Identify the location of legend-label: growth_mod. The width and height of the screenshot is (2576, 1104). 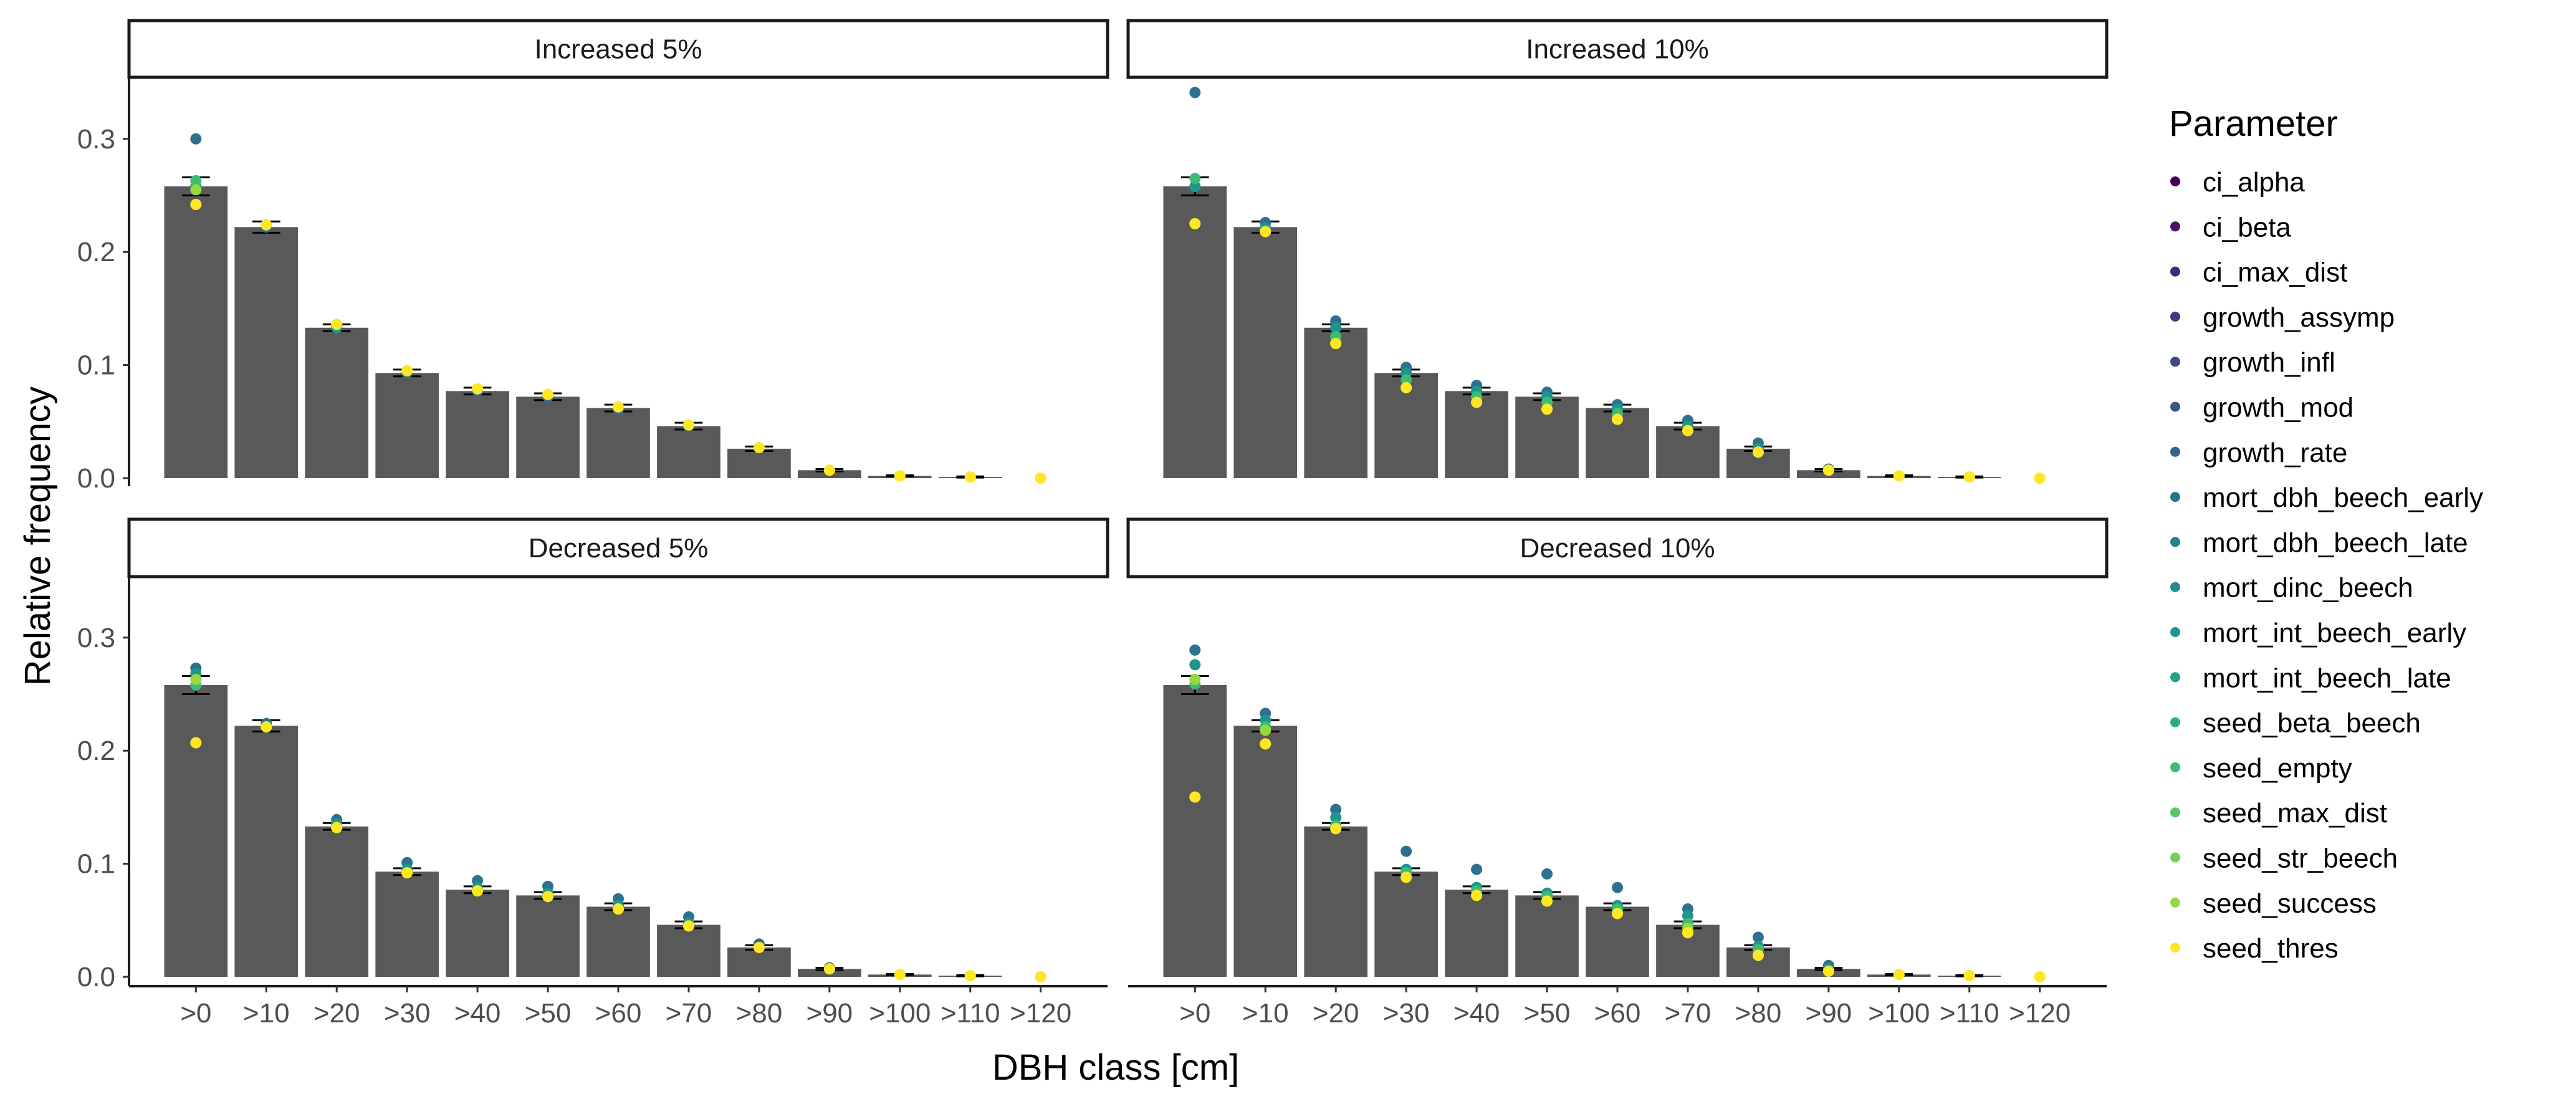
(2278, 408).